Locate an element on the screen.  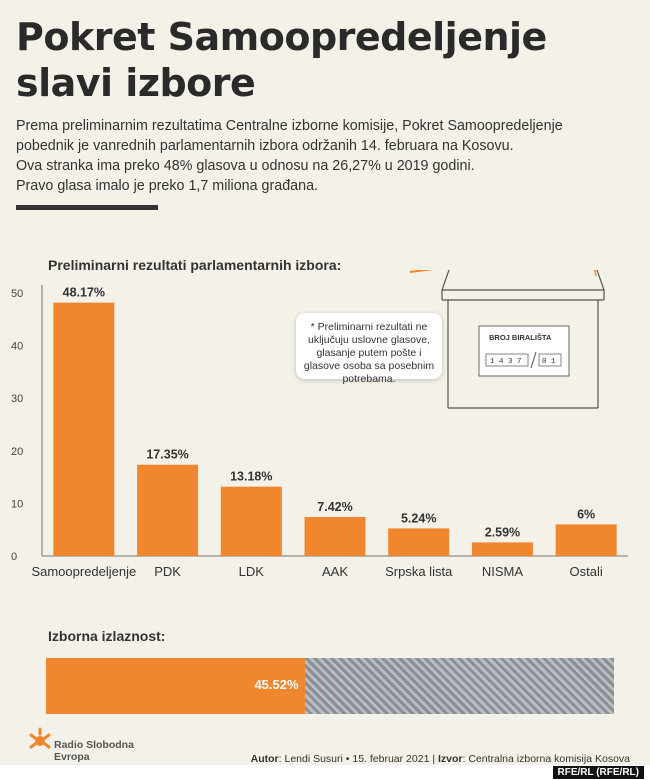
ballot-box-label: BROJ BIRALIŠTA is located at coordinates (520, 337).